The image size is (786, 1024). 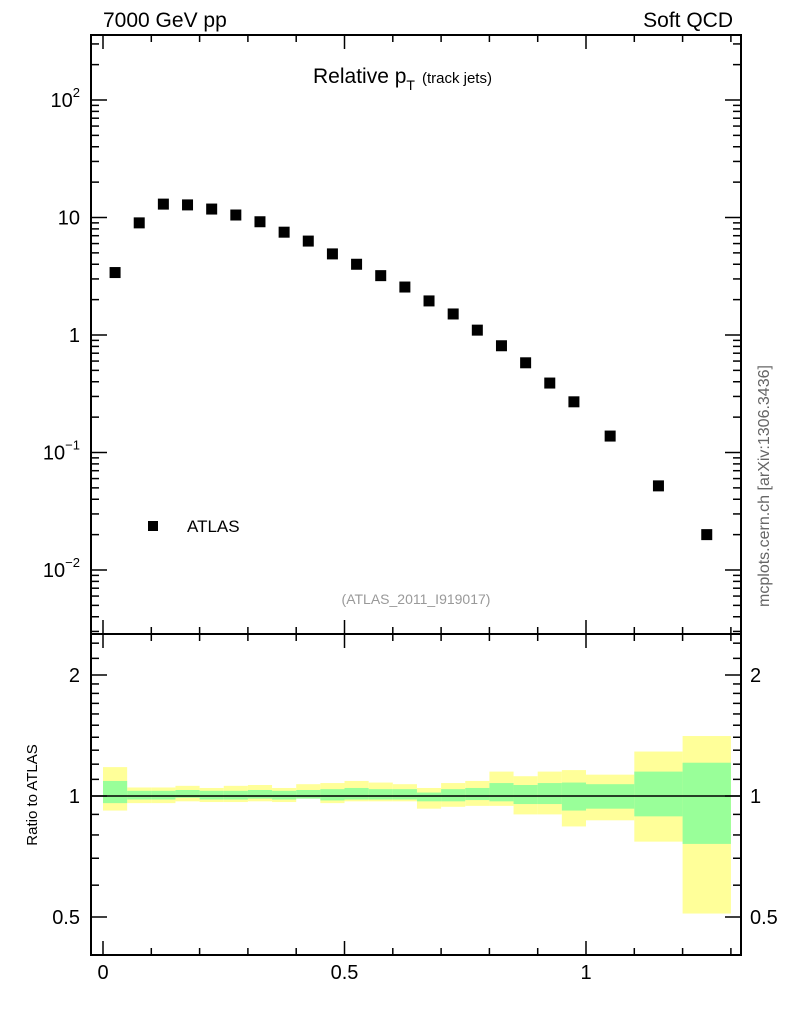 What do you see at coordinates (417, 825) in the screenshot?
I see `ratio-bands` at bounding box center [417, 825].